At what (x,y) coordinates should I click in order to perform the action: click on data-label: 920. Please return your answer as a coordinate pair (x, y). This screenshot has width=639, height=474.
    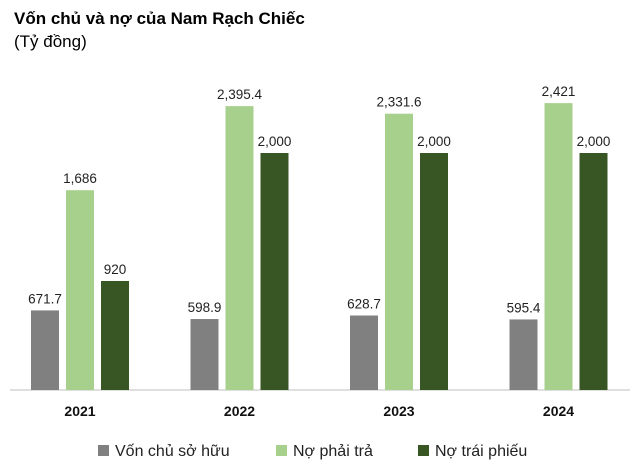
    Looking at the image, I should click on (115, 269).